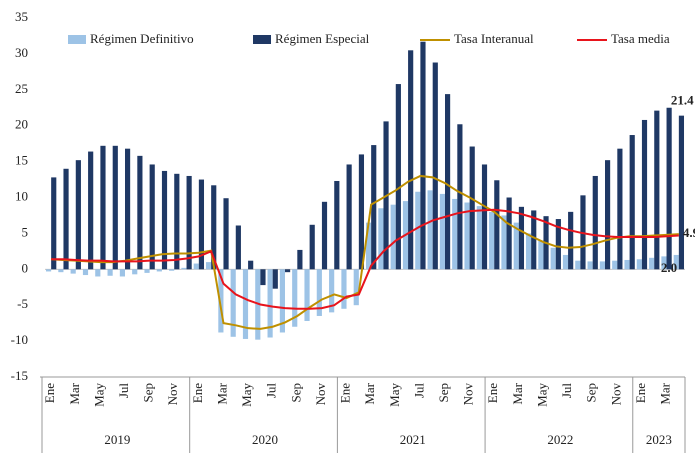  Describe the element at coordinates (322, 38) in the screenshot. I see `legend-label: Régimen Especial` at that location.